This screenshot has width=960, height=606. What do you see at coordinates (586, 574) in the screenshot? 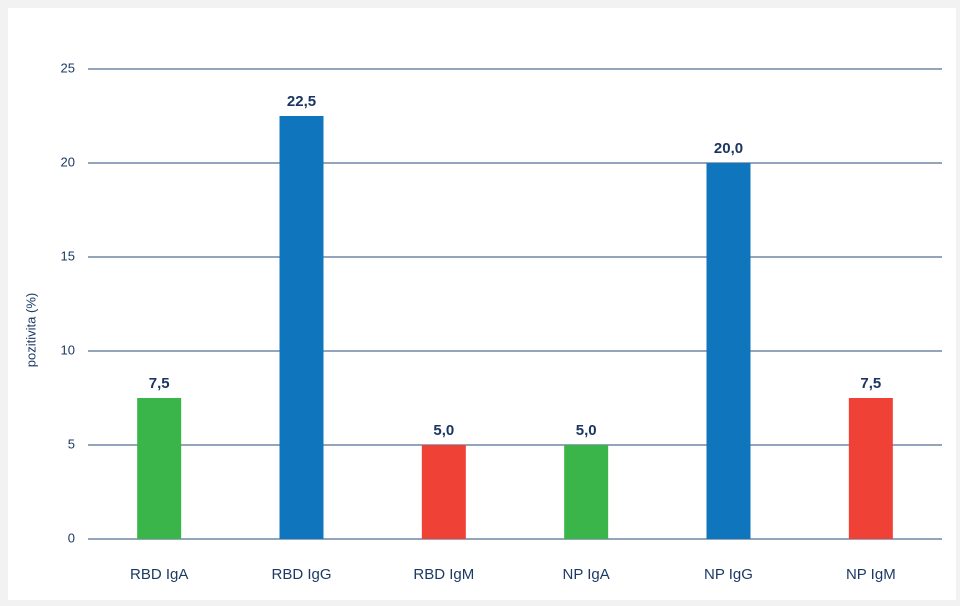
I see `x-tick-label: NP IgA` at bounding box center [586, 574].